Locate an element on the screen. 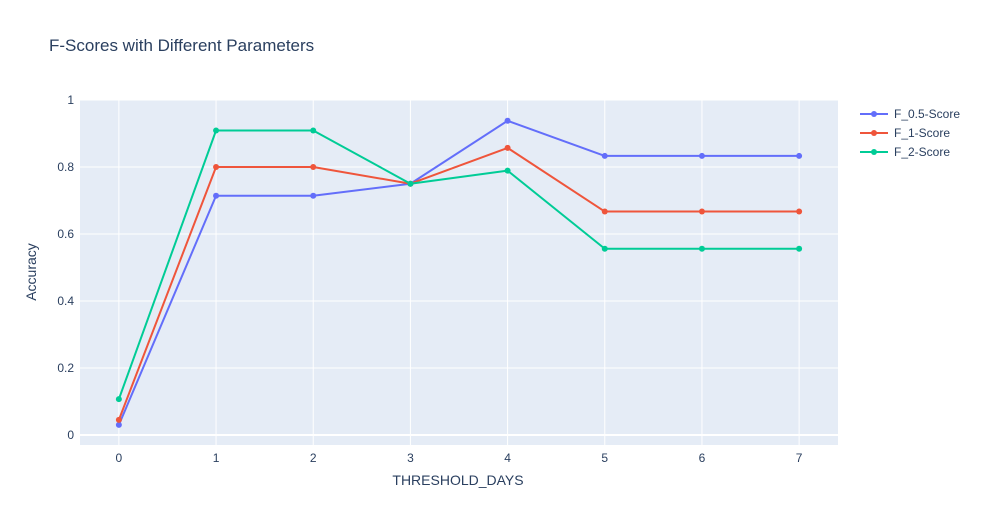 The height and width of the screenshot is (525, 985). y-axis-title: Accuracy is located at coordinates (31, 272).